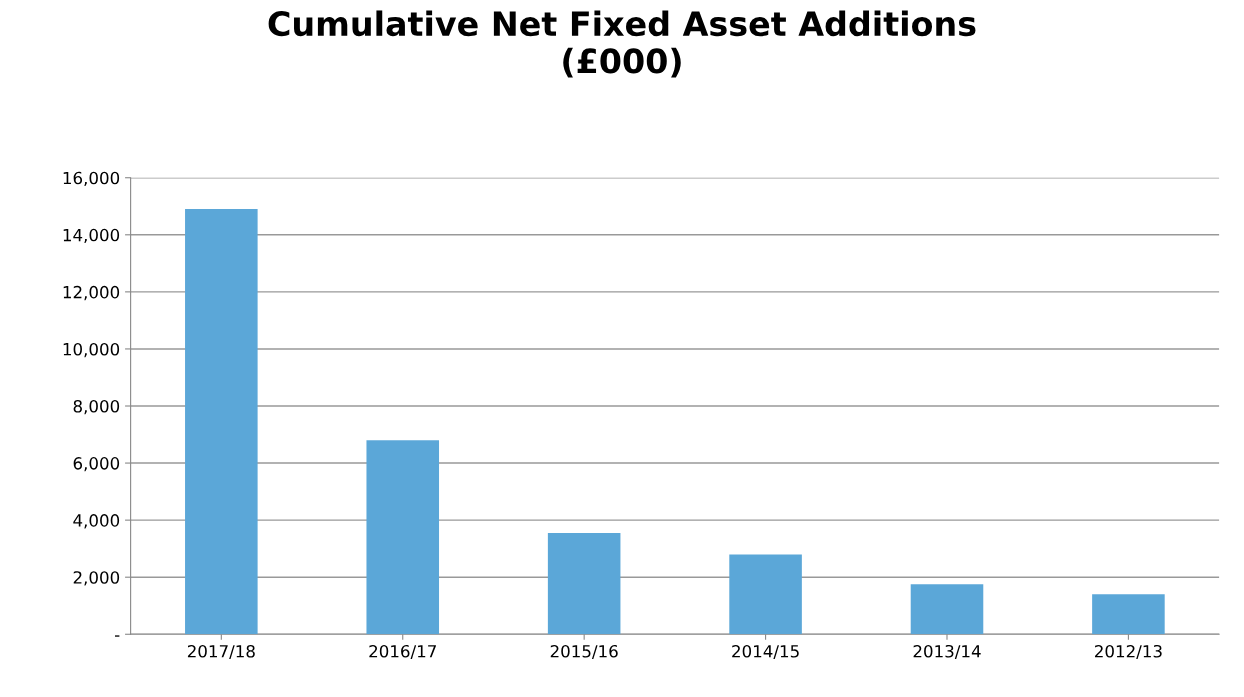 This screenshot has height=697, width=1244. Describe the element at coordinates (117, 636) in the screenshot. I see `y-tick-label: -` at that location.